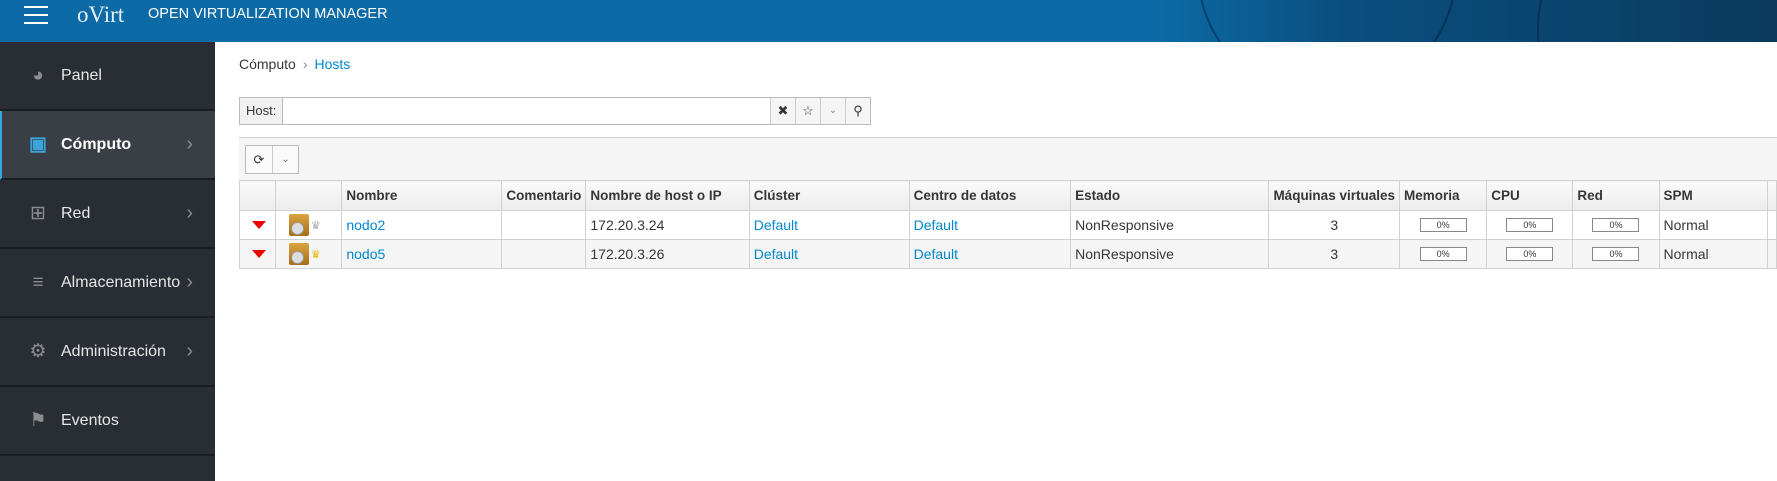 This screenshot has height=481, width=1777. What do you see at coordinates (544, 195) in the screenshot?
I see `column-header: Comentario` at bounding box center [544, 195].